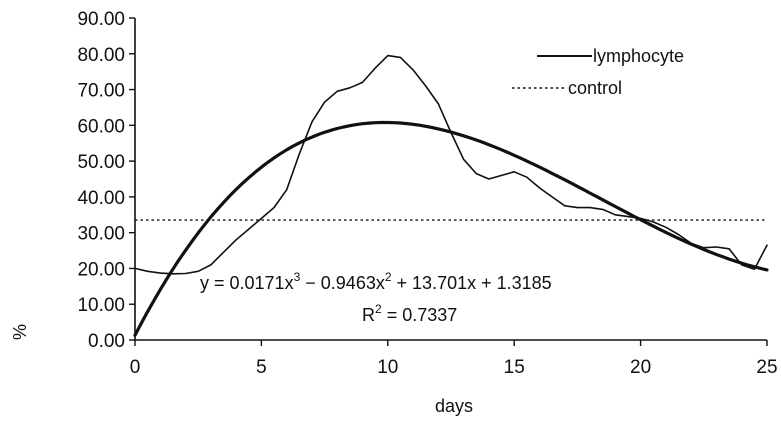  I want to click on y-tick-label: 20.00, so click(101, 269).